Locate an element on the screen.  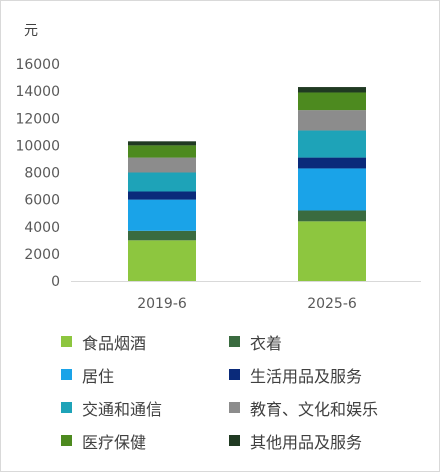
legend-item: 生活用品及服务 is located at coordinates (324, 375).